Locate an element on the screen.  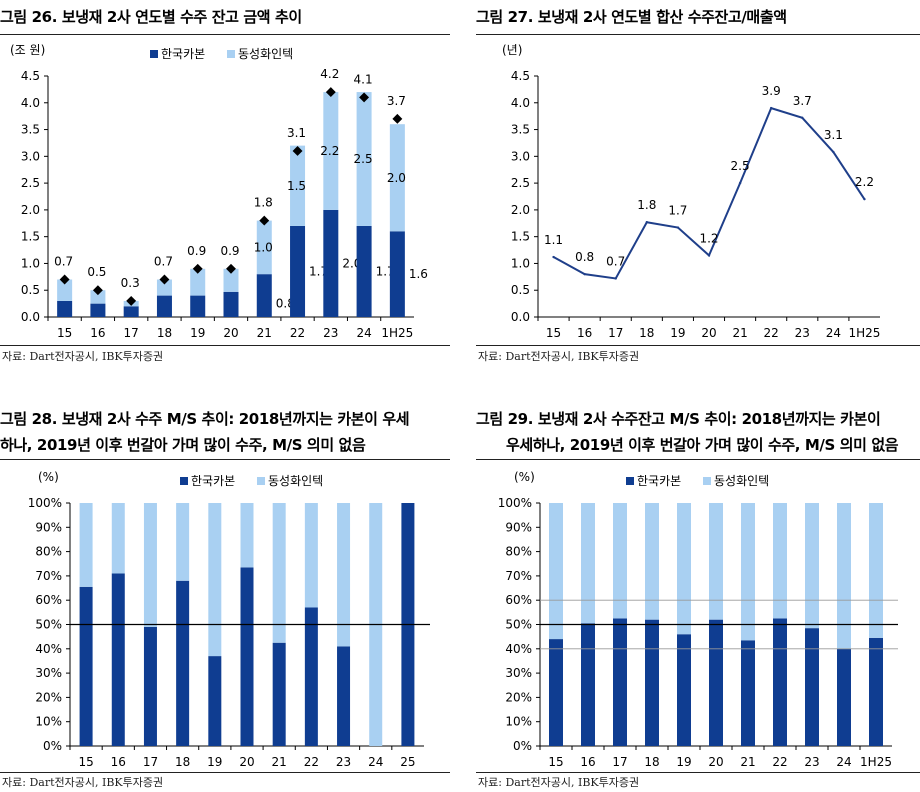
c26-total-label: 4.1 is located at coordinates (363, 79).